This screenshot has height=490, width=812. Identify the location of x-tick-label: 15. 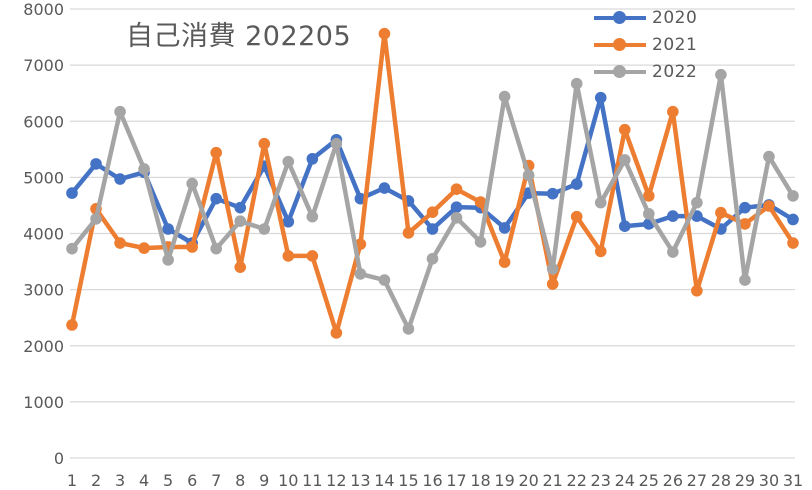
(408, 480).